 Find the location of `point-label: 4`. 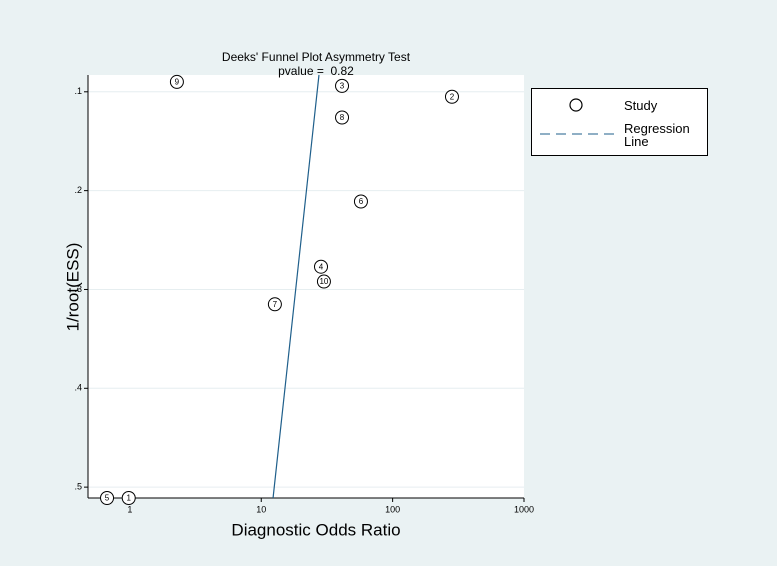

point-label: 4 is located at coordinates (321, 266).